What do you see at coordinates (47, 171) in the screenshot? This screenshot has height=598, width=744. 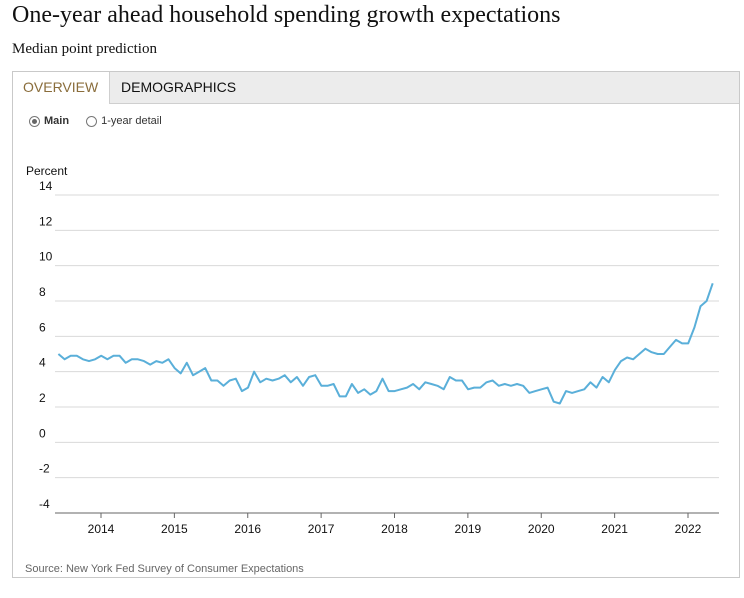 I see `y-axis-label: Percent` at bounding box center [47, 171].